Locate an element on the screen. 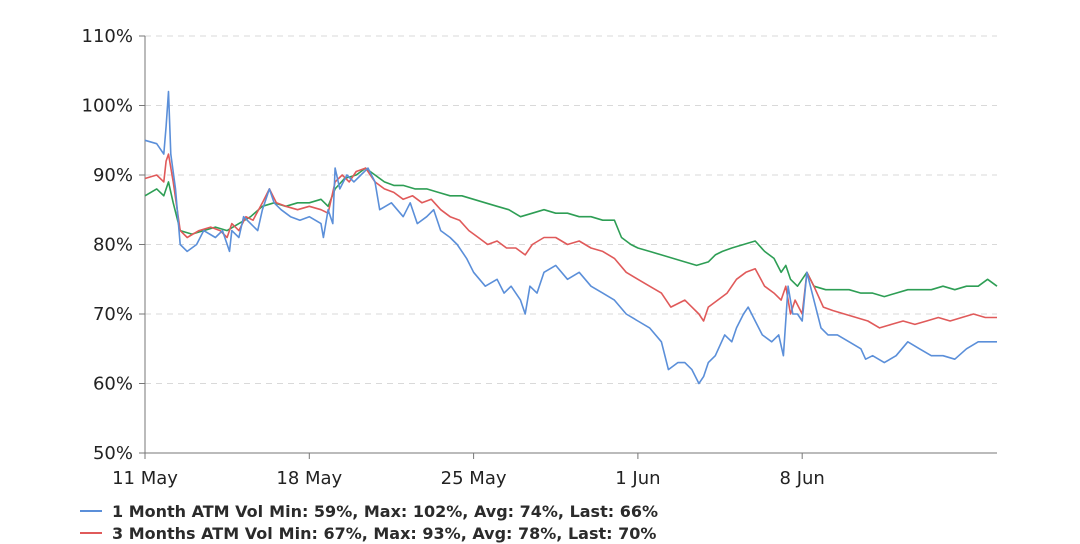 The image size is (1080, 544). legend-series-name: 3 Months ATM Vol is located at coordinates (192, 533).